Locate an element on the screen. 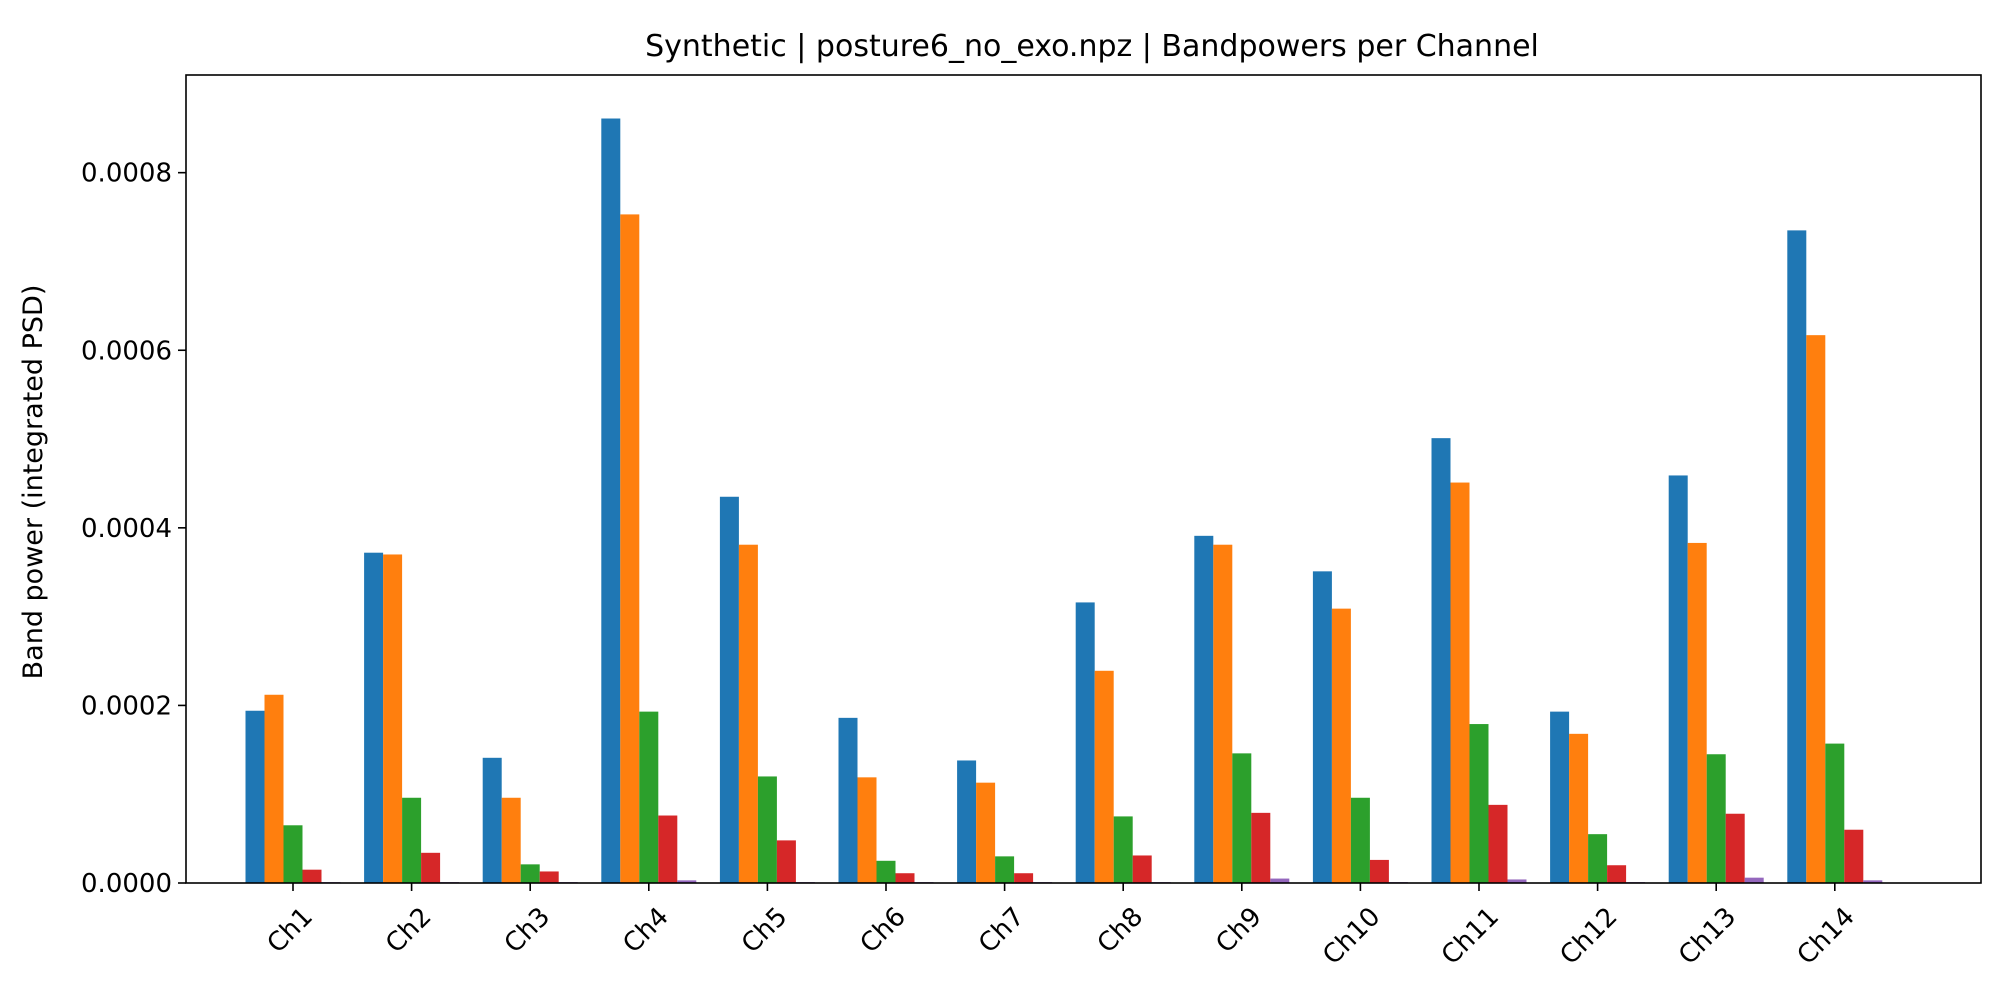  y-axis: 0.0000 0.0002 0.0004 0.0006 0.0008 is located at coordinates (133, 529).